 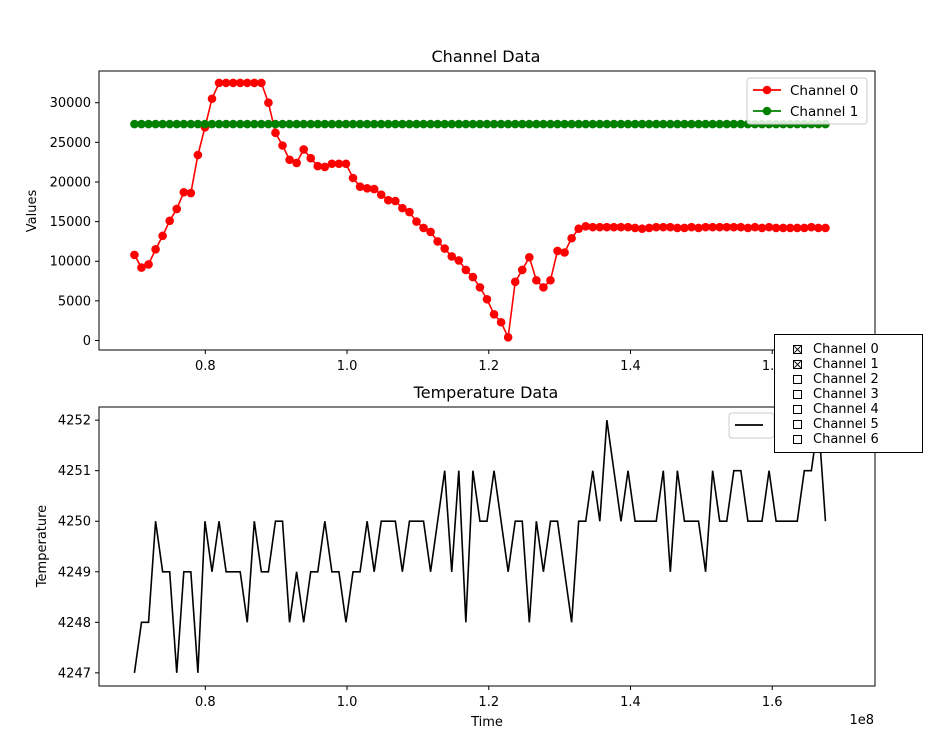 What do you see at coordinates (42, 546) in the screenshot?
I see `temperature-data-ylabel: Temperature` at bounding box center [42, 546].